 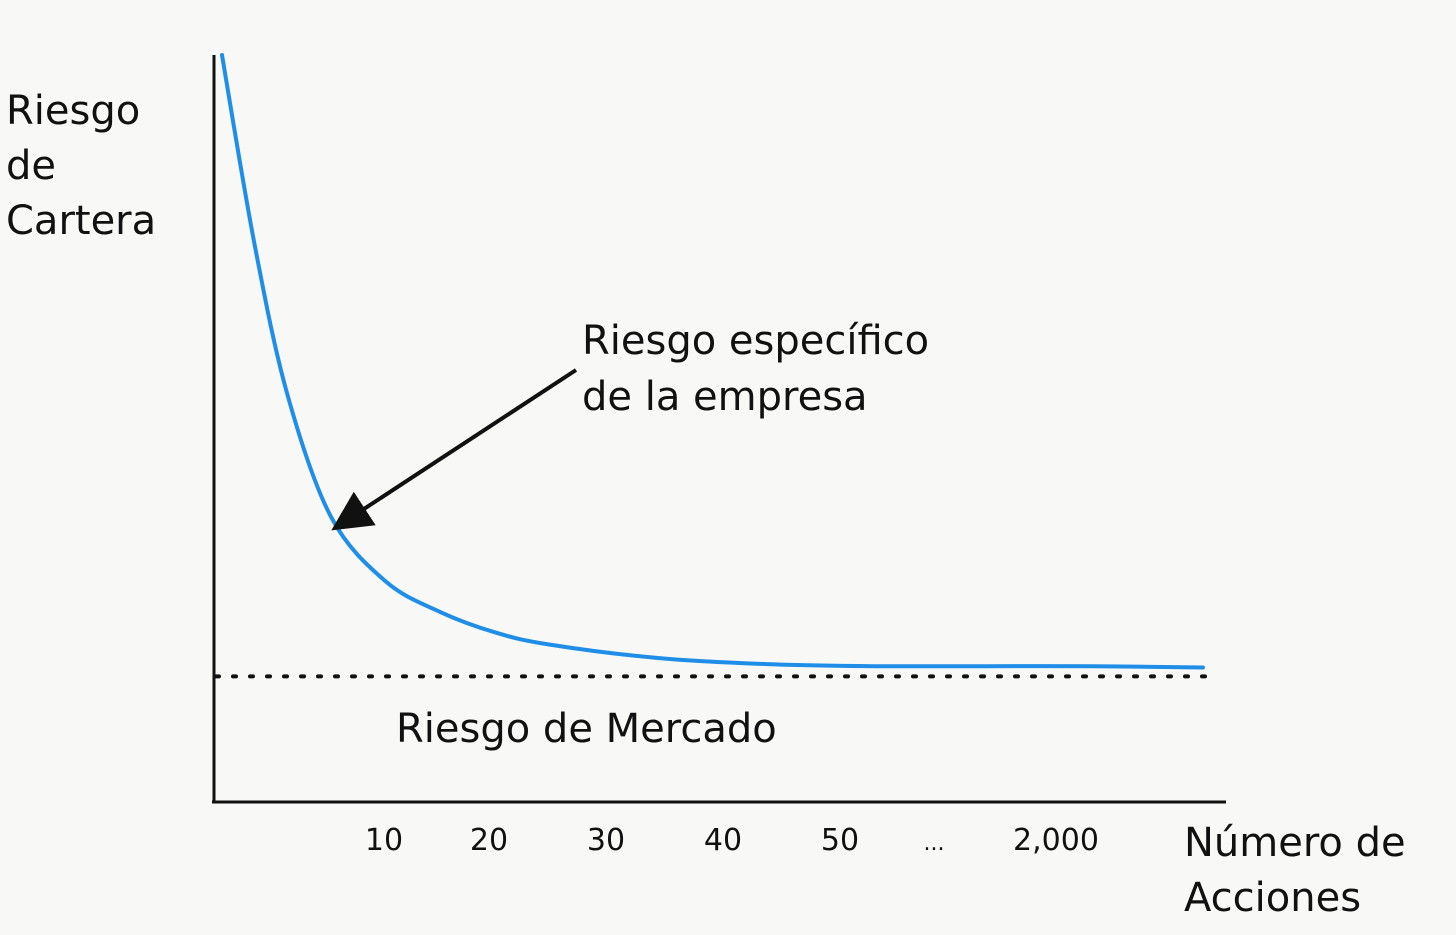 I want to click on market-risk-label: Riesgo de Mercado, so click(x=586, y=729).